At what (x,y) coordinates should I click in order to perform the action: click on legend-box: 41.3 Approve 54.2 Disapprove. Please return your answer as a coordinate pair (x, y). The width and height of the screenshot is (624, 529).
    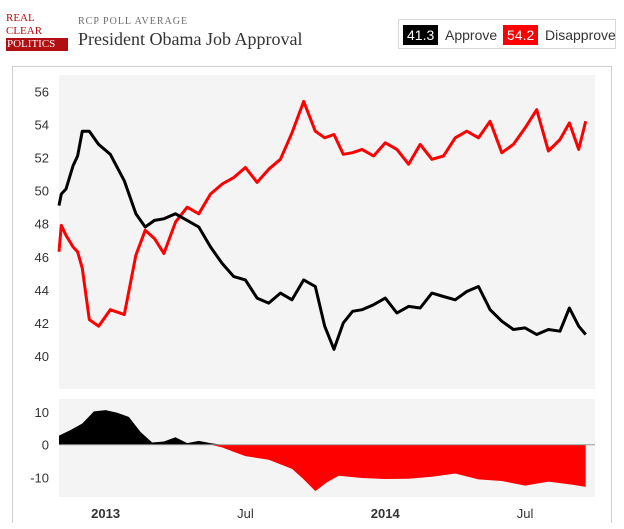
    Looking at the image, I should click on (507, 34).